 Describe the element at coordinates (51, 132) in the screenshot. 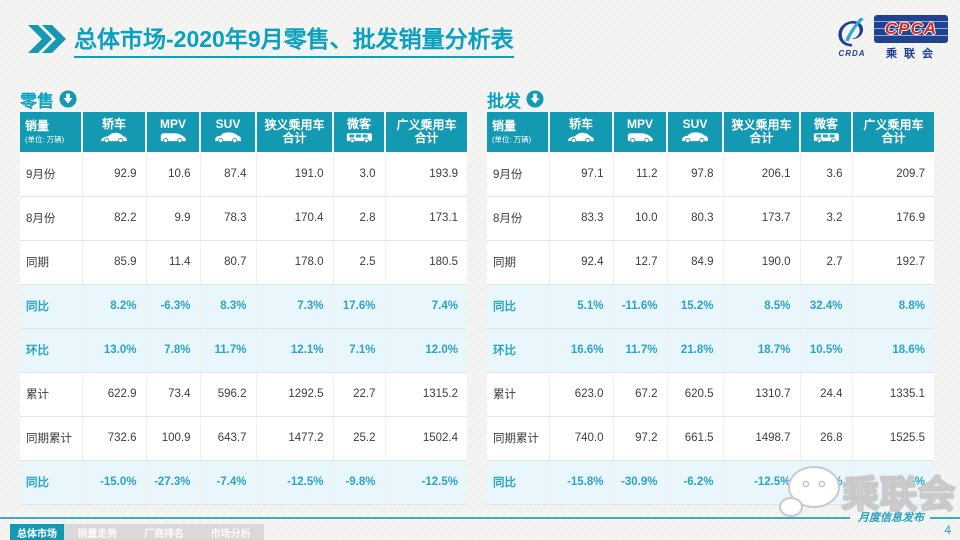

I see `column-header-sales: 销量 (单位: 万辆)` at that location.